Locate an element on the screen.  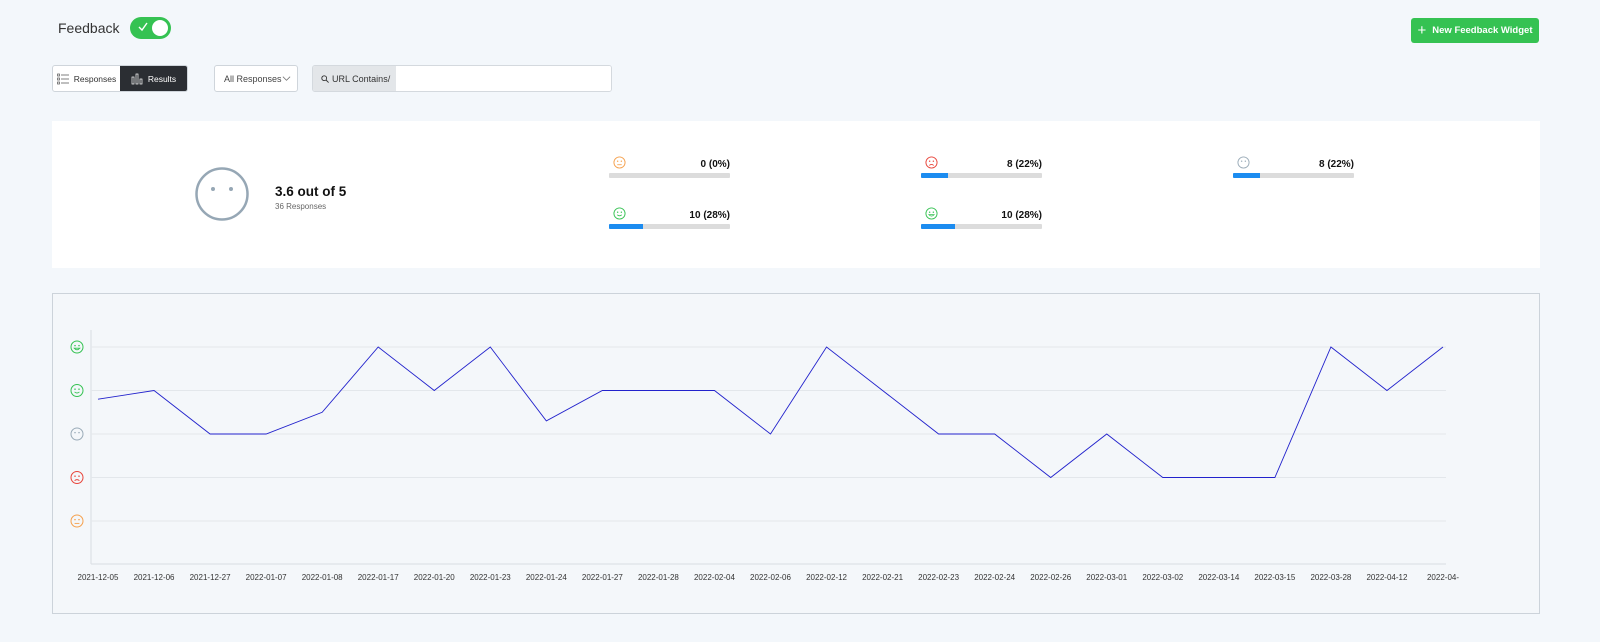
x-tick-label: 2022-02-21 is located at coordinates (882, 577).